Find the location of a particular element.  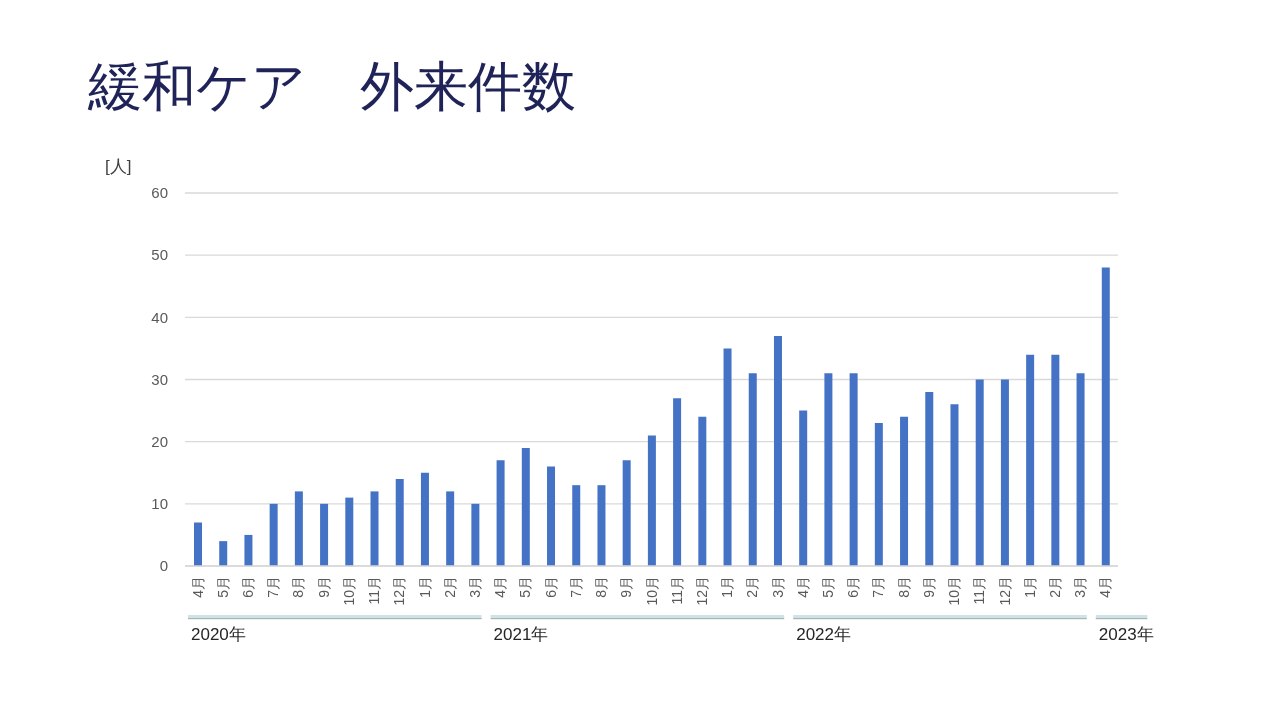

text: 2021年 is located at coordinates (521, 634).